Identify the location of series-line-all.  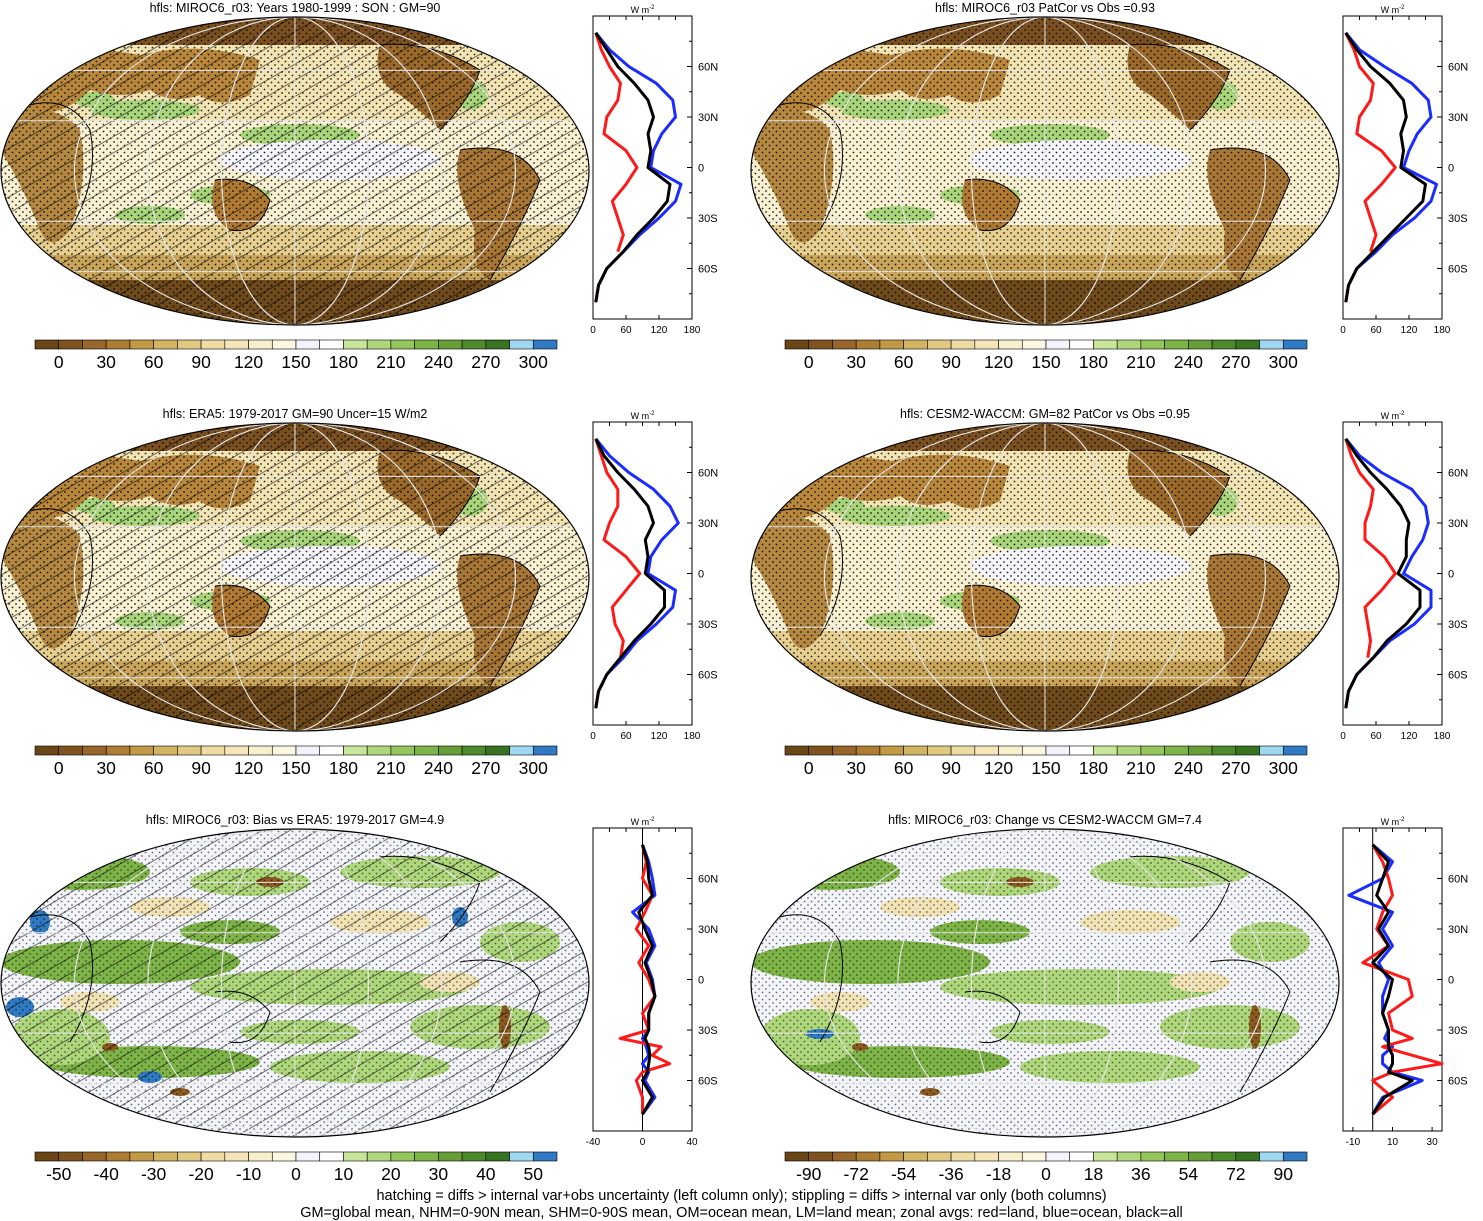
(647, 979).